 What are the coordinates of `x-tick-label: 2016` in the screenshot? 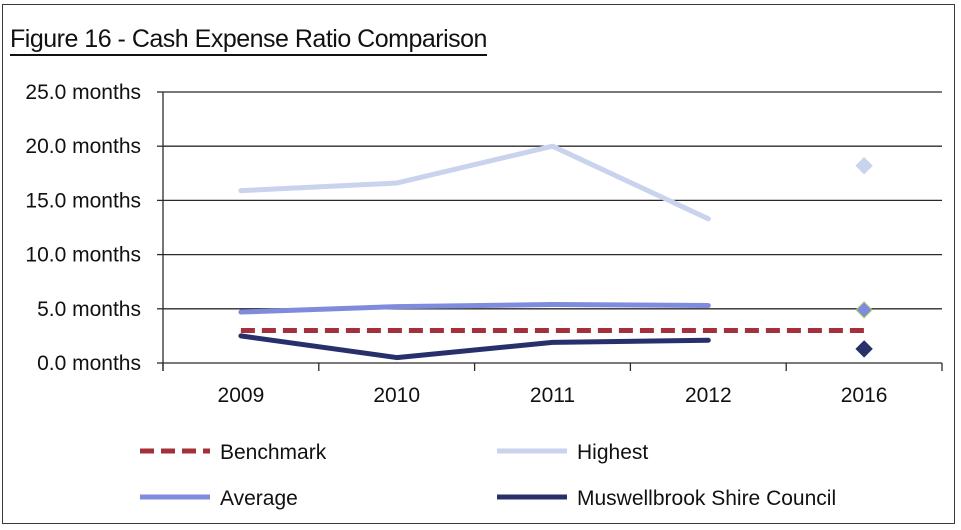 It's located at (864, 395).